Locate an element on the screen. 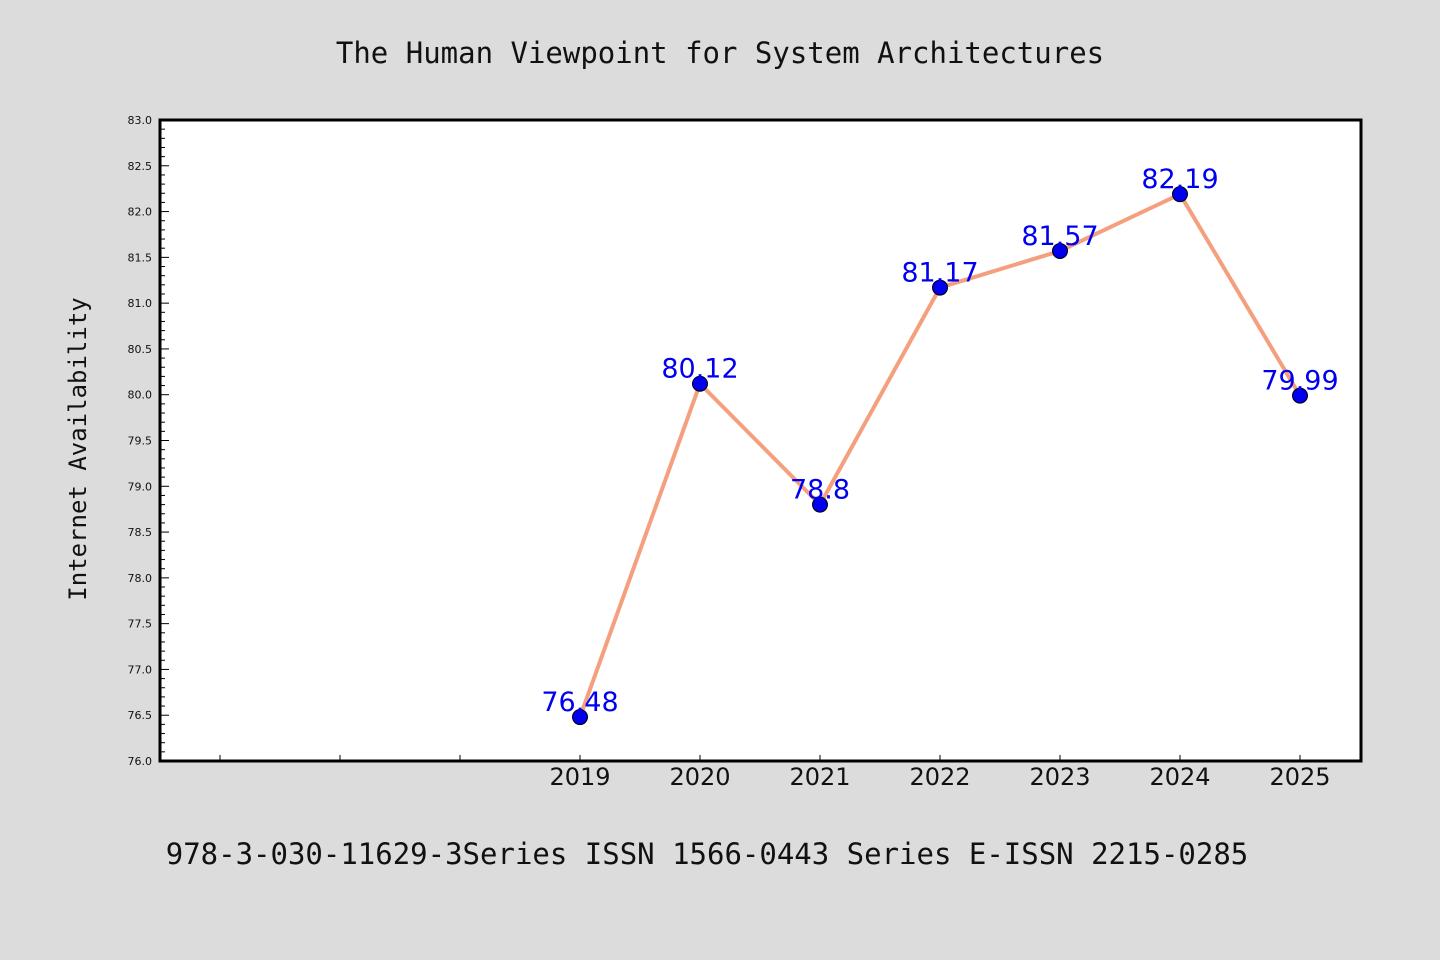 This screenshot has height=960, width=1440. y-tick-label: 79.5 is located at coordinates (140, 441).